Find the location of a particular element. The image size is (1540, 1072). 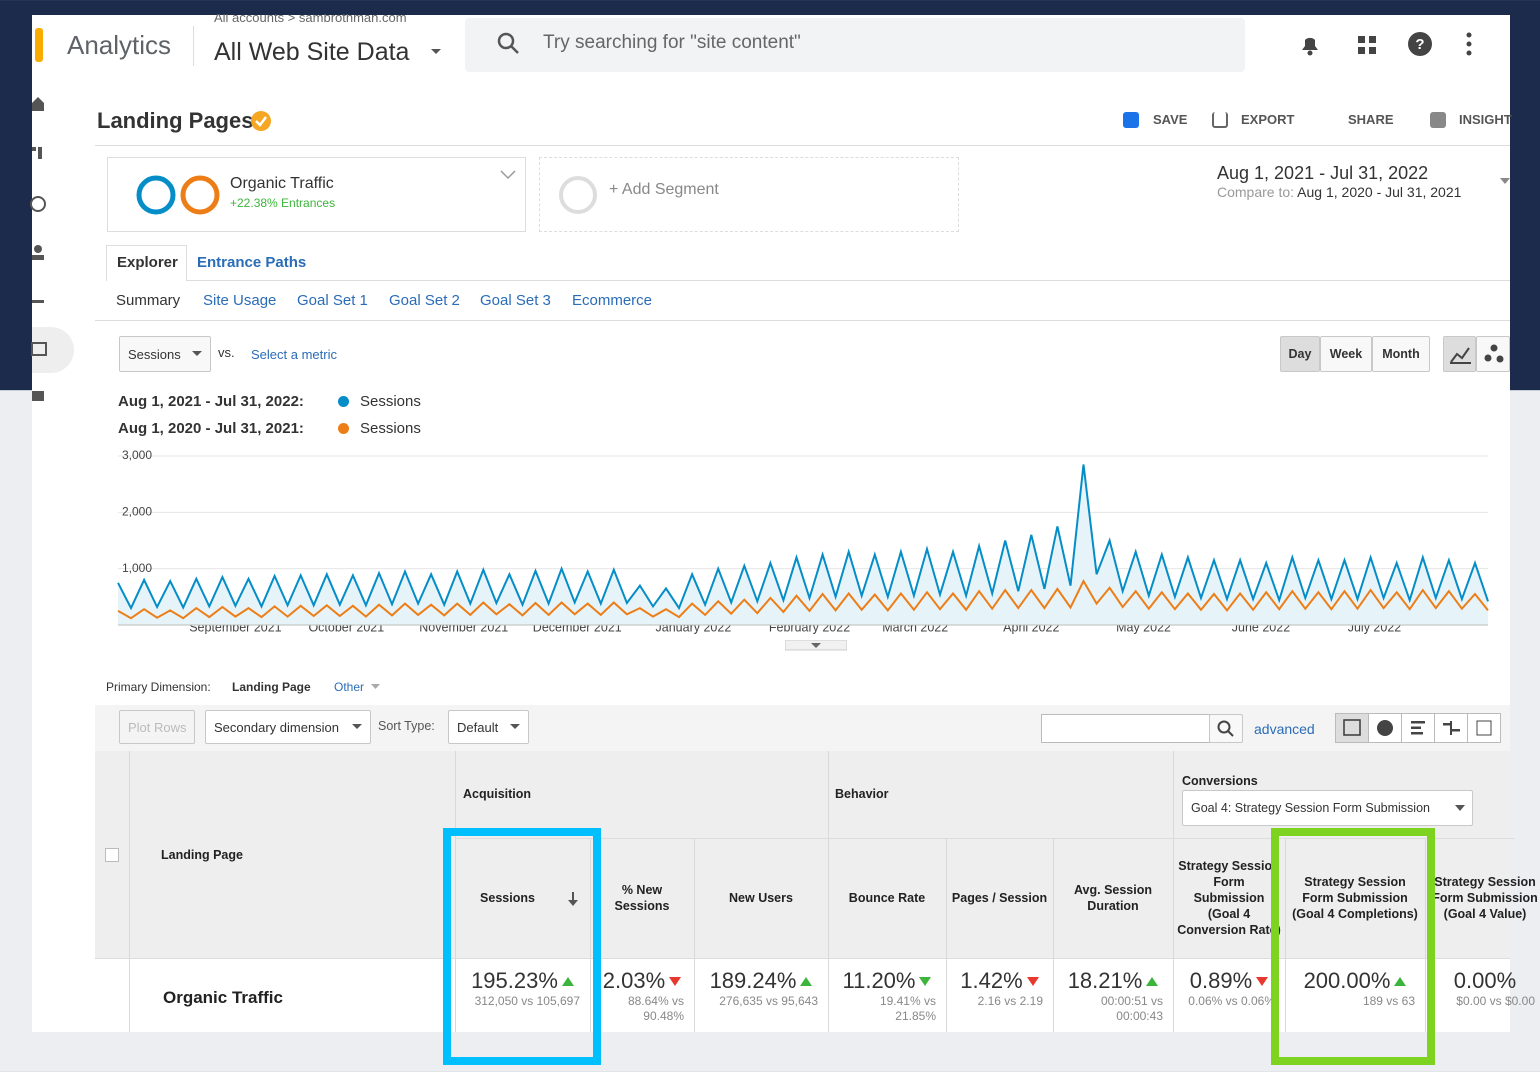

add-segment-icon is located at coordinates (578, 195).